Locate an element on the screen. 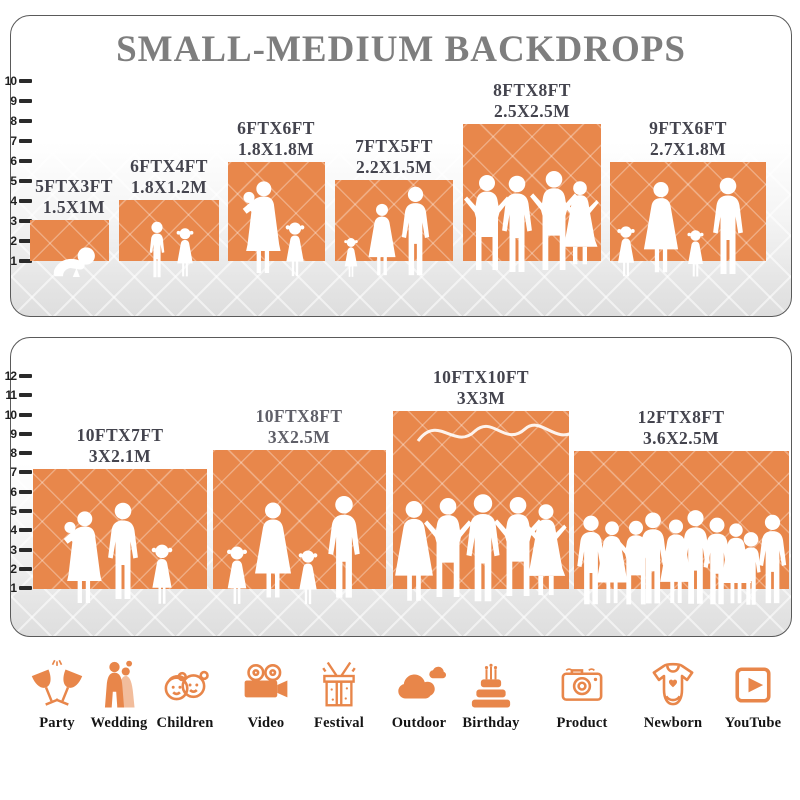 The image size is (800, 800). ruler-number: 3 is located at coordinates (13, 221).